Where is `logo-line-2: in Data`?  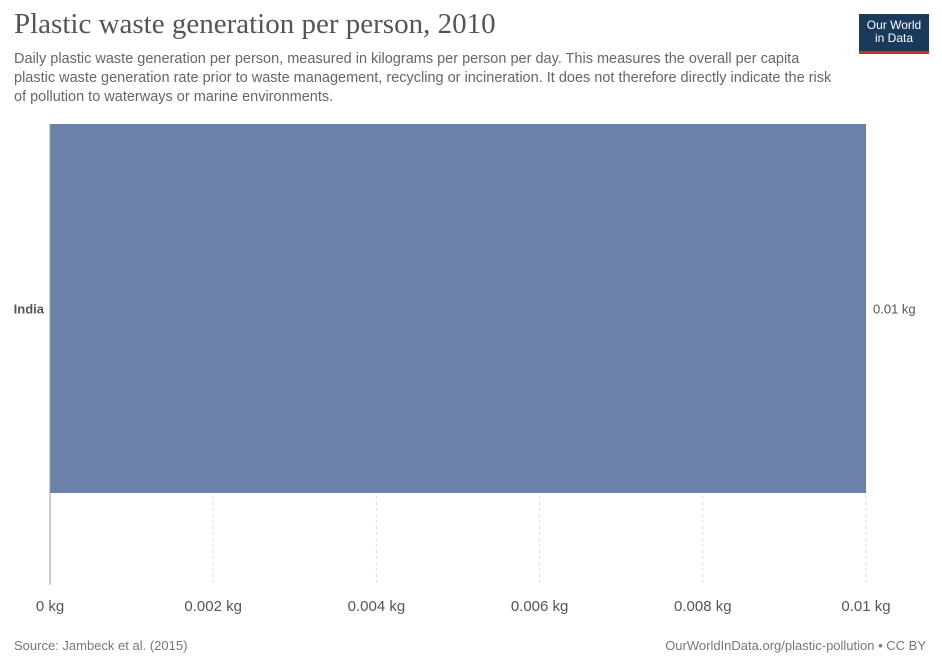
logo-line-2: in Data is located at coordinates (894, 38).